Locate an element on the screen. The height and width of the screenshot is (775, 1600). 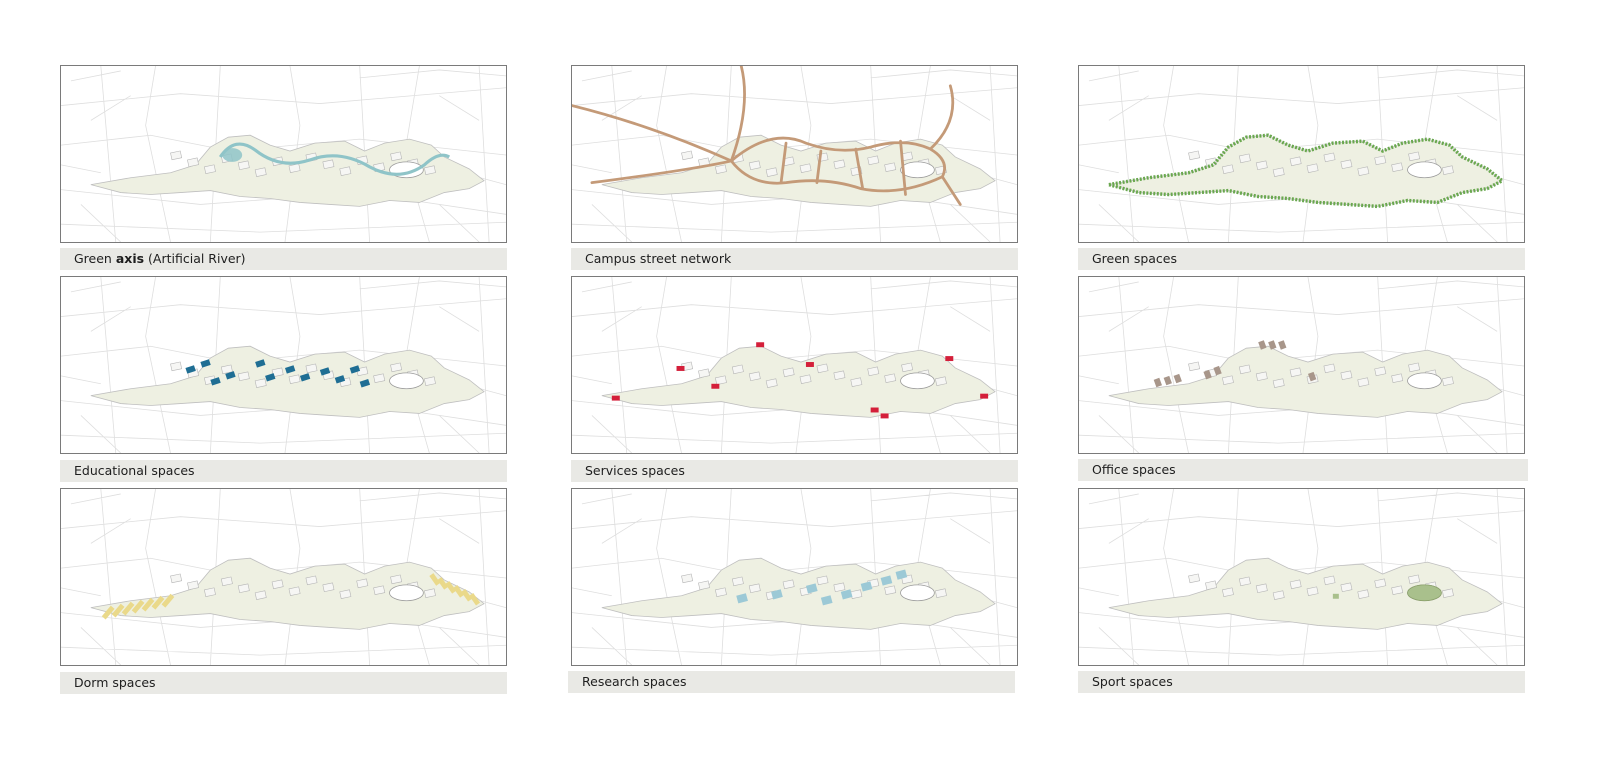
map-panel-office-spaces is located at coordinates (1301, 365).